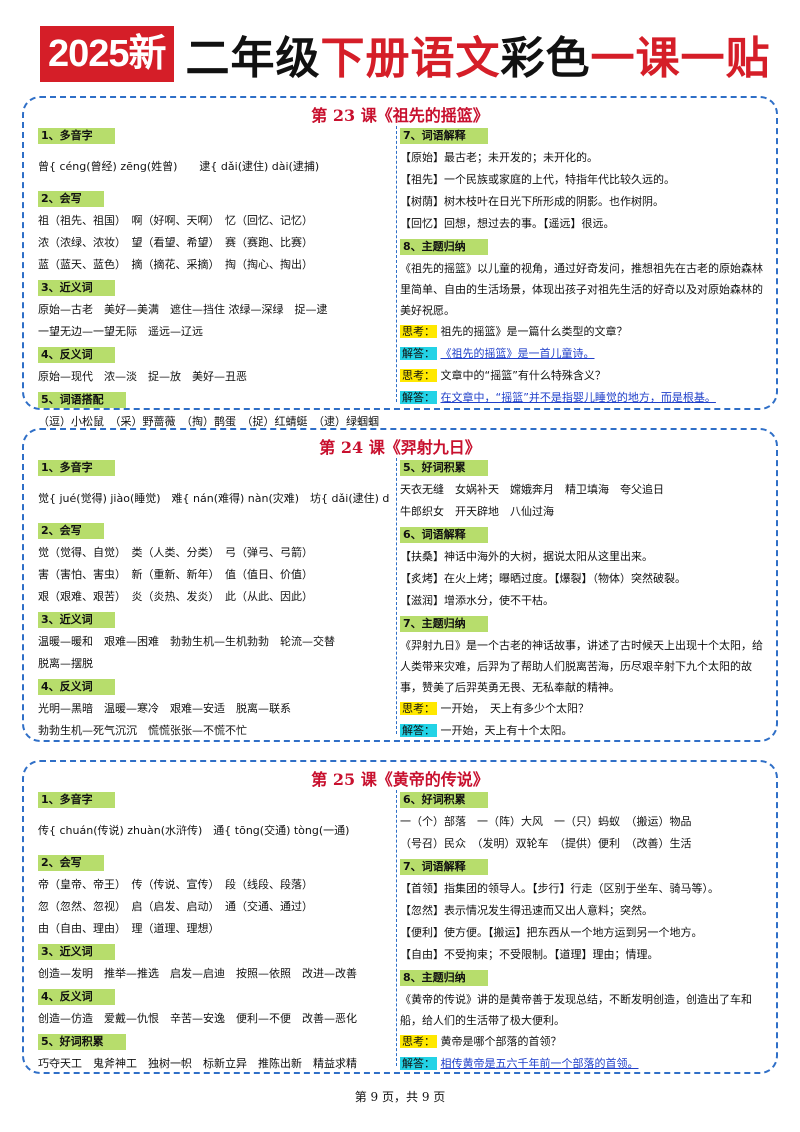  I want to click on lesson-title: 第 24 课《羿射九日》, so click(400, 447).